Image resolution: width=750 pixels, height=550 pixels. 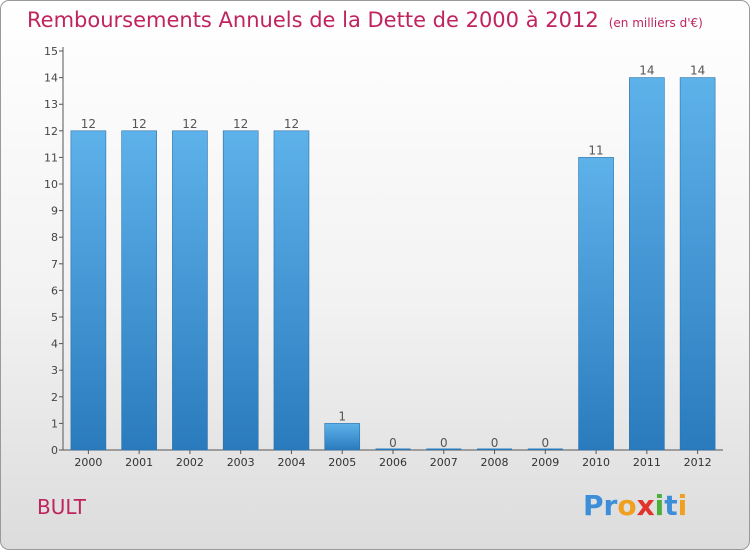 I want to click on logo-letter: x, so click(x=645, y=505).